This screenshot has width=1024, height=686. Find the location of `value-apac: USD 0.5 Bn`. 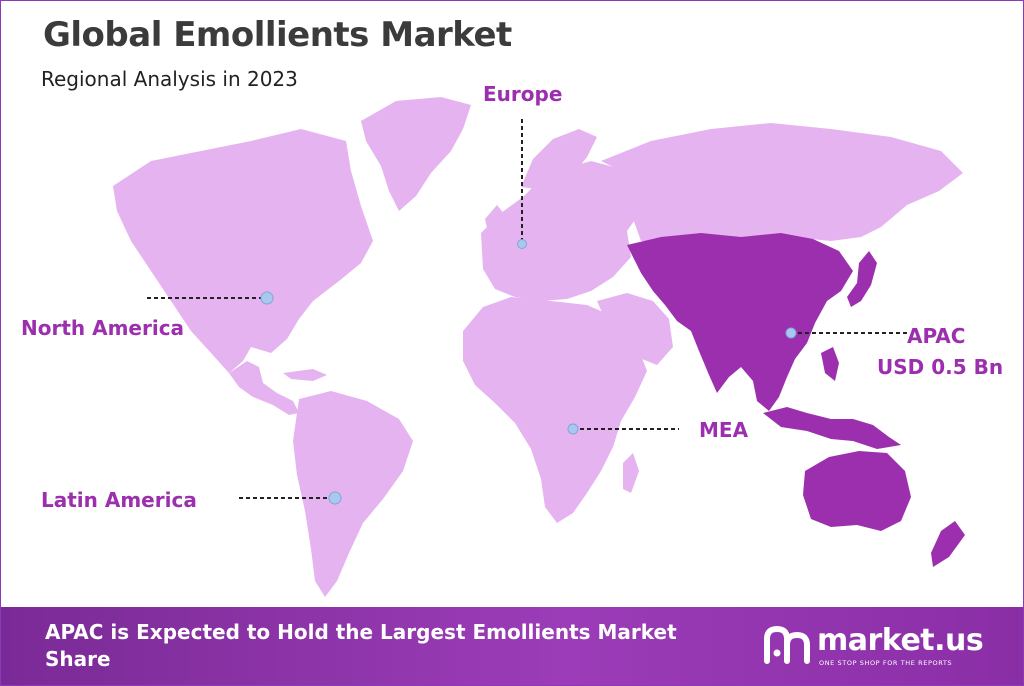

value-apac: USD 0.5 Bn is located at coordinates (940, 367).